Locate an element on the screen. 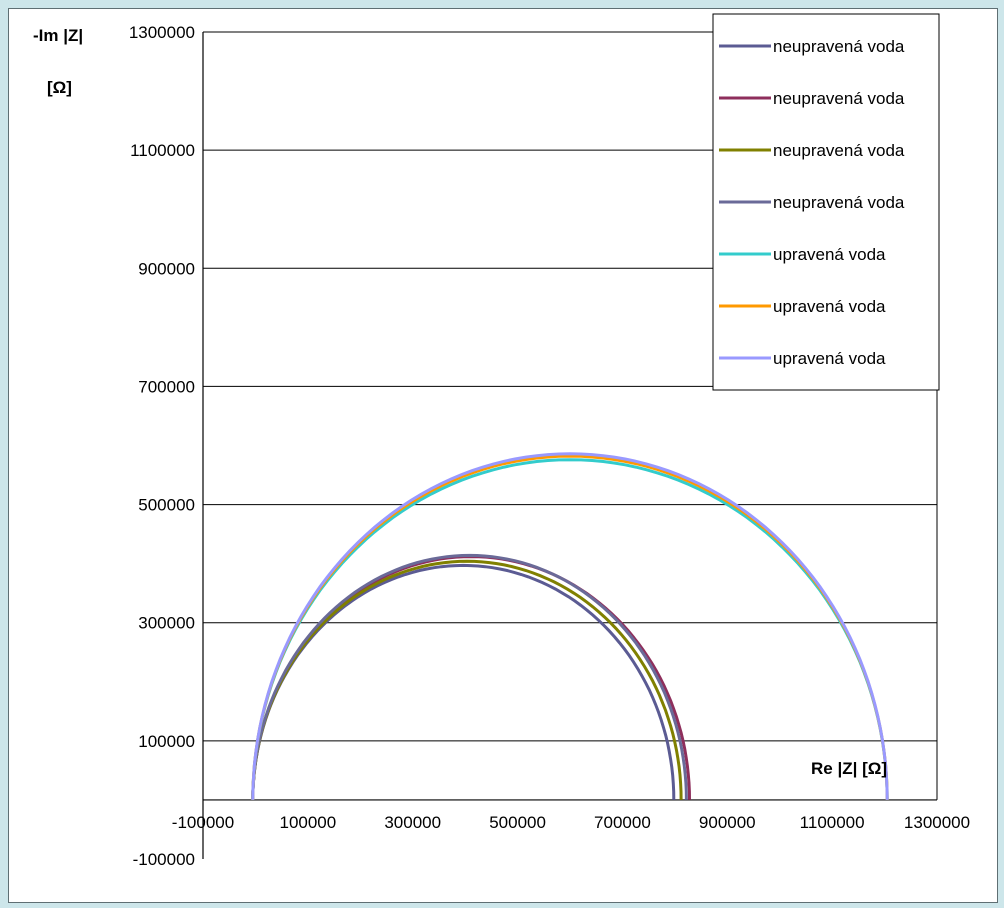  x-tick-label: 1300000 is located at coordinates (937, 822).